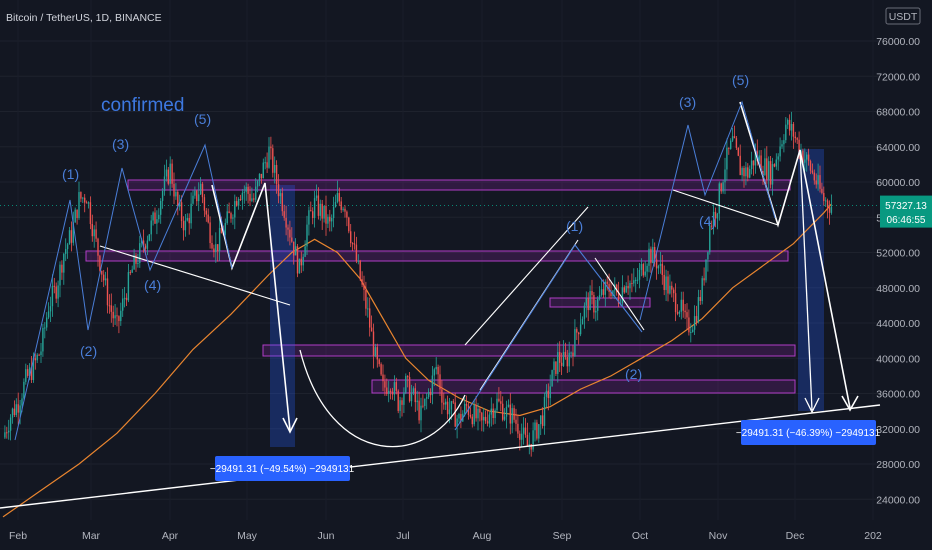 Image resolution: width=932 pixels, height=550 pixels. Describe the element at coordinates (402, 536) in the screenshot. I see `time-tick-label: Jul` at that location.